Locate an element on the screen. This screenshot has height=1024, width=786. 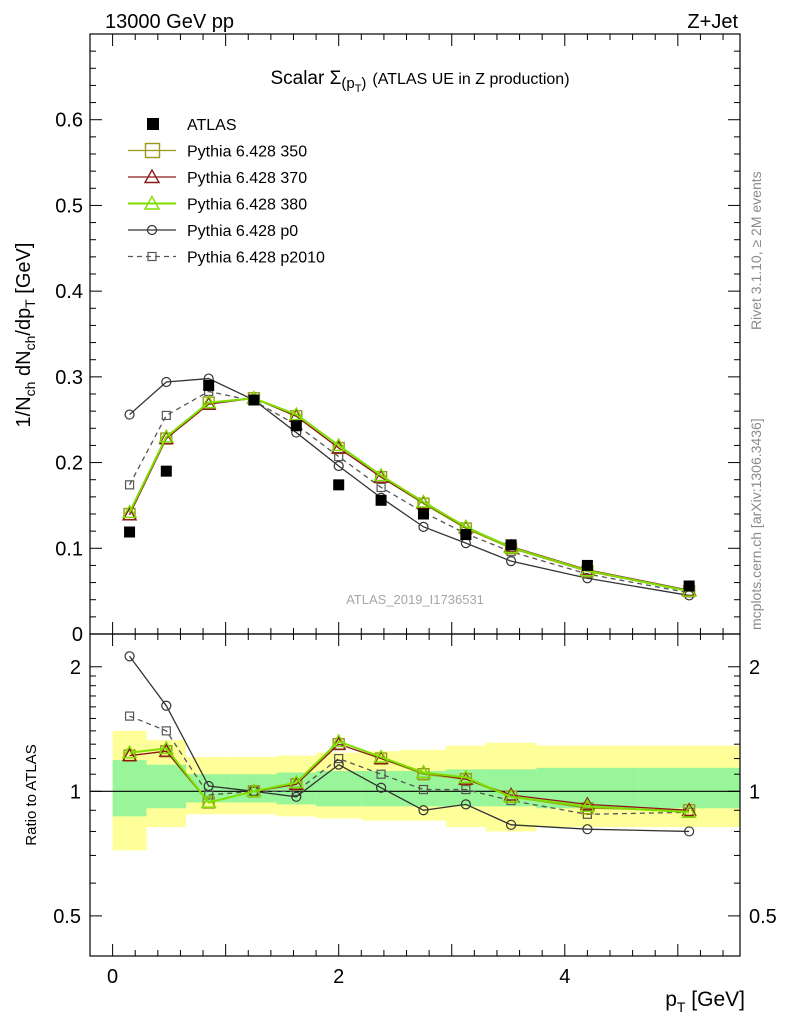
chart-title-subsub: T is located at coordinates (358, 89).